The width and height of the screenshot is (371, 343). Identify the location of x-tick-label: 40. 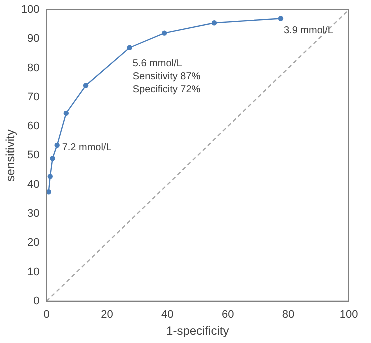
(168, 315).